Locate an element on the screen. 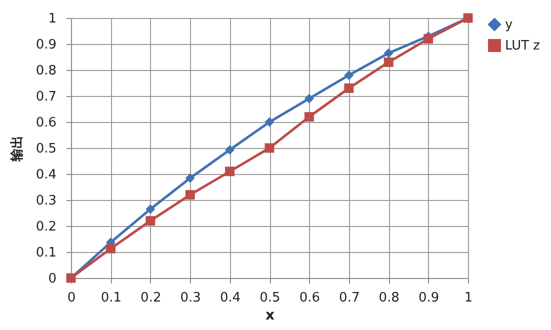  y-tick-label: 0 is located at coordinates (52, 279).